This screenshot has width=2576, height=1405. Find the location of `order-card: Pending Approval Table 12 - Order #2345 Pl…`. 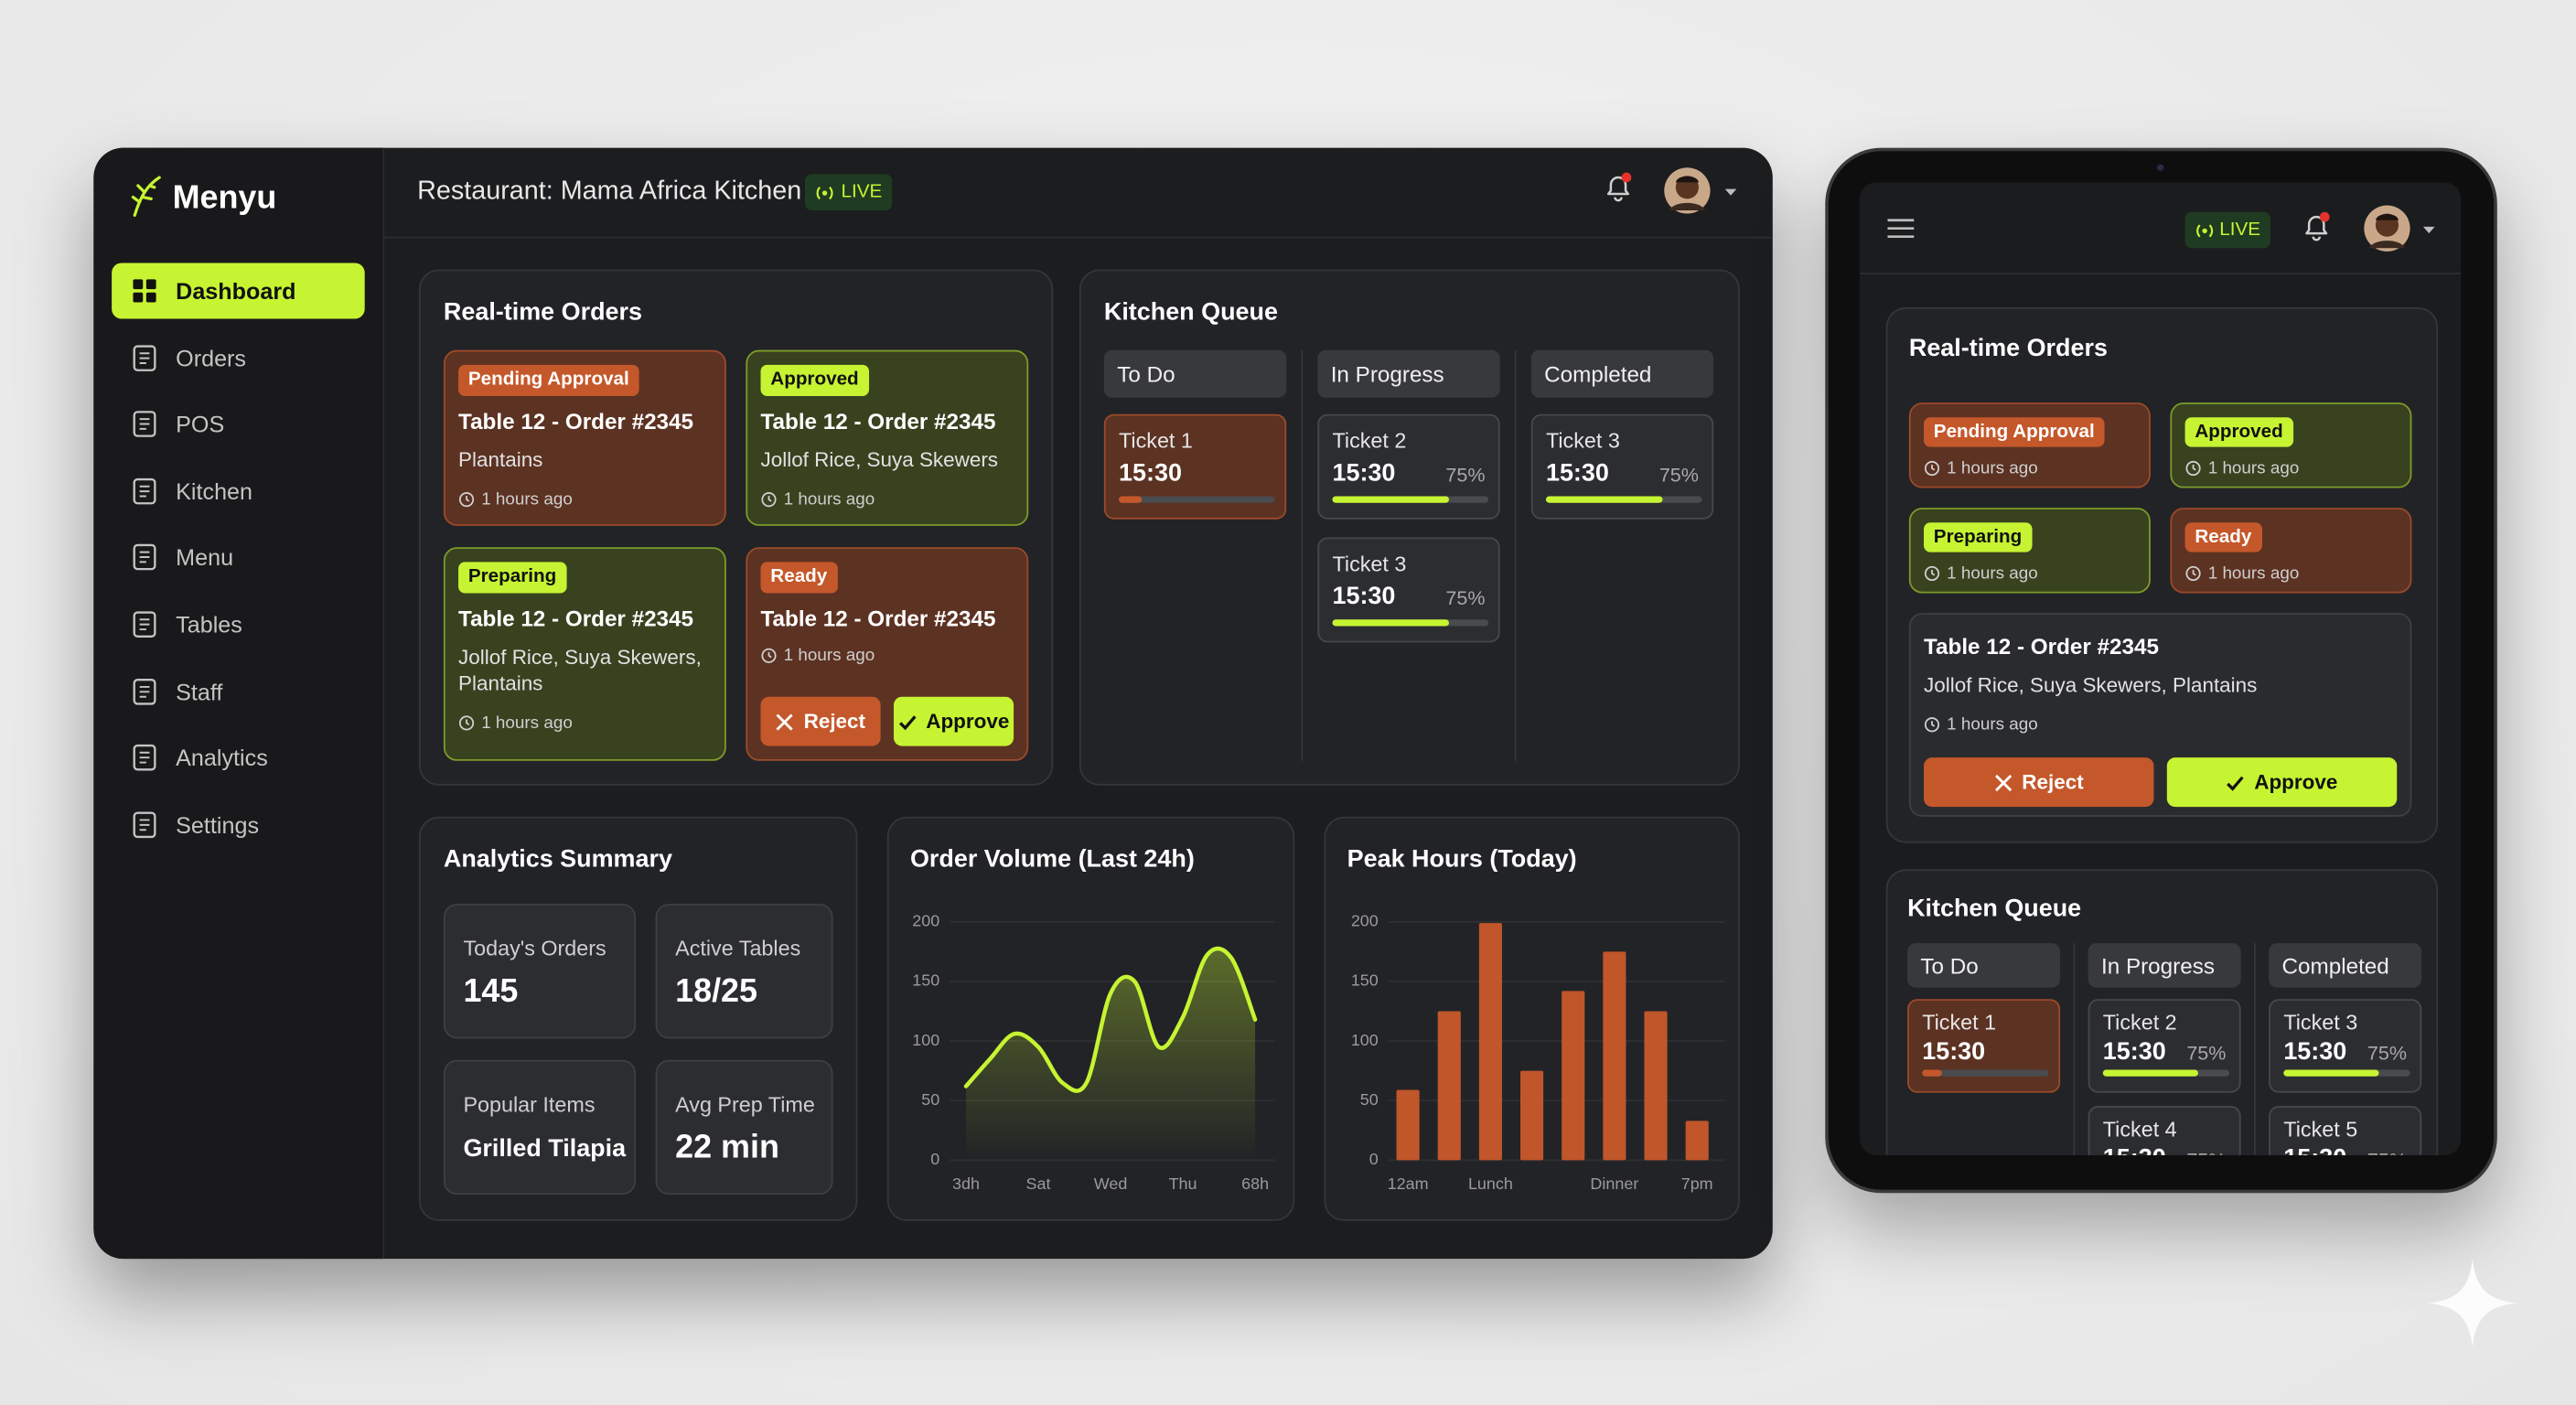

order-card: Pending Approval Table 12 - Order #2345 Pl… is located at coordinates (585, 437).